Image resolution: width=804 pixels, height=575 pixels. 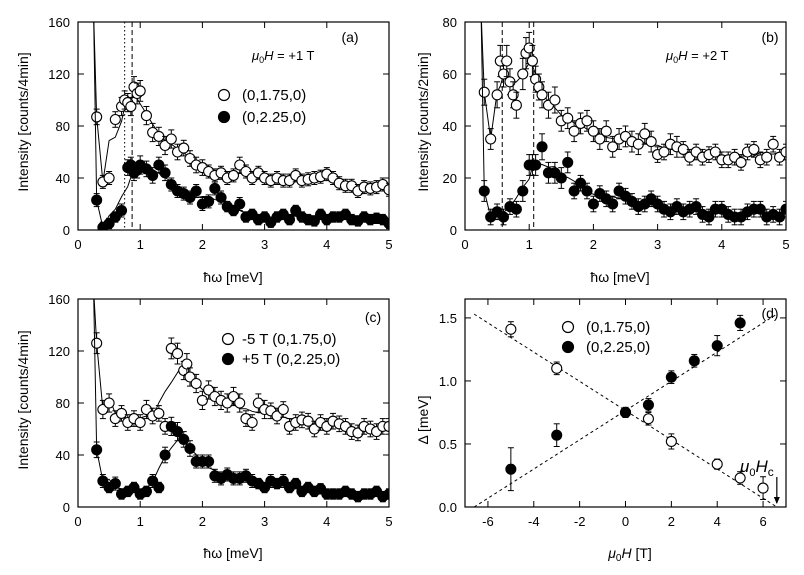 I want to click on critical-subscript: c, so click(x=771, y=472).